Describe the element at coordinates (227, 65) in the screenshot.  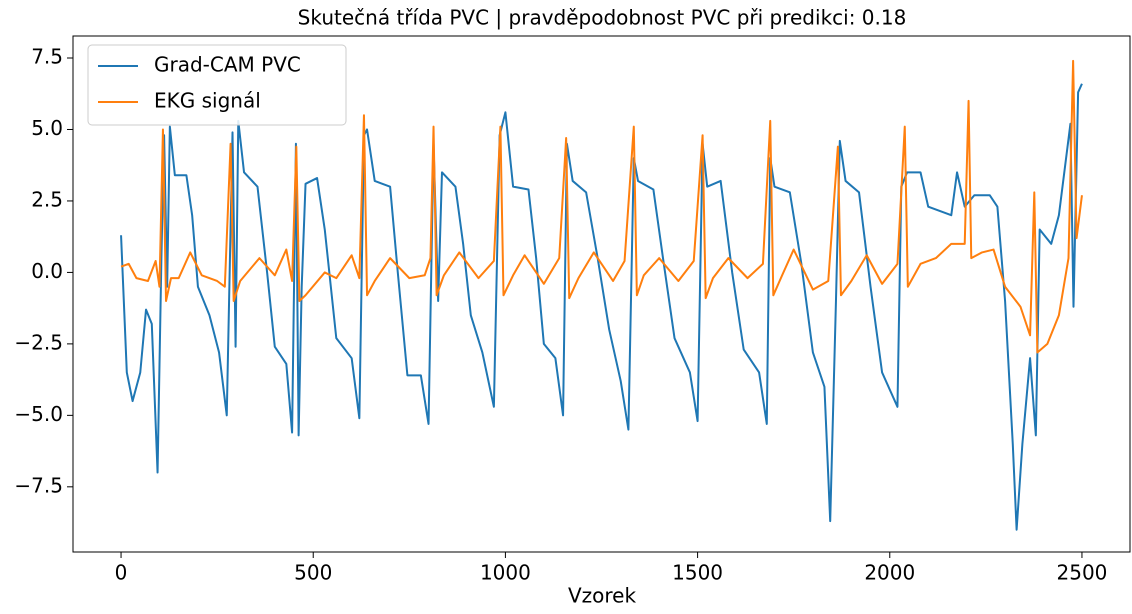
I see `legend-label: Grad-CAM PVC` at that location.